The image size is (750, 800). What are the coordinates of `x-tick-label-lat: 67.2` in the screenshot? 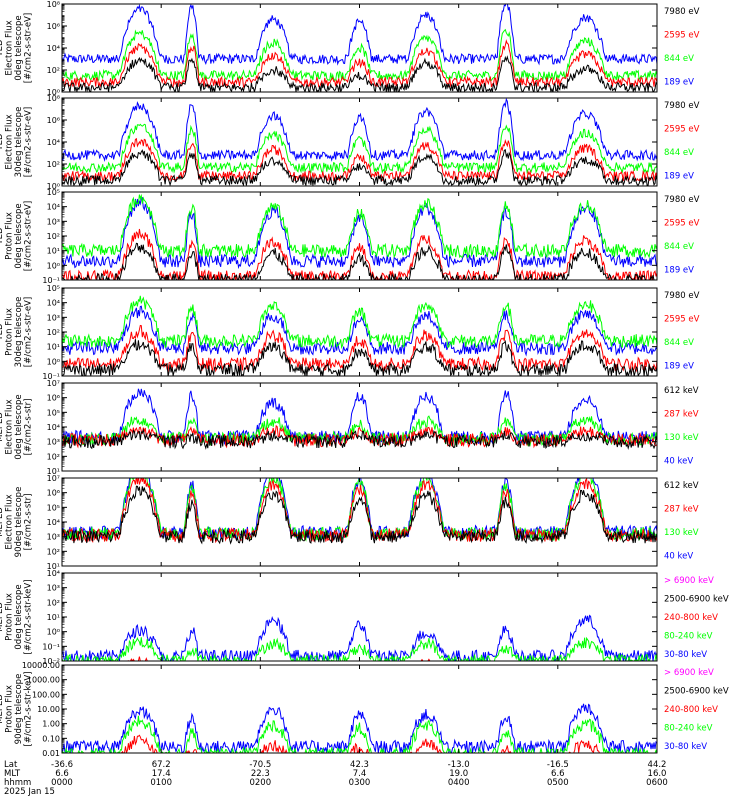 It's located at (161, 765).